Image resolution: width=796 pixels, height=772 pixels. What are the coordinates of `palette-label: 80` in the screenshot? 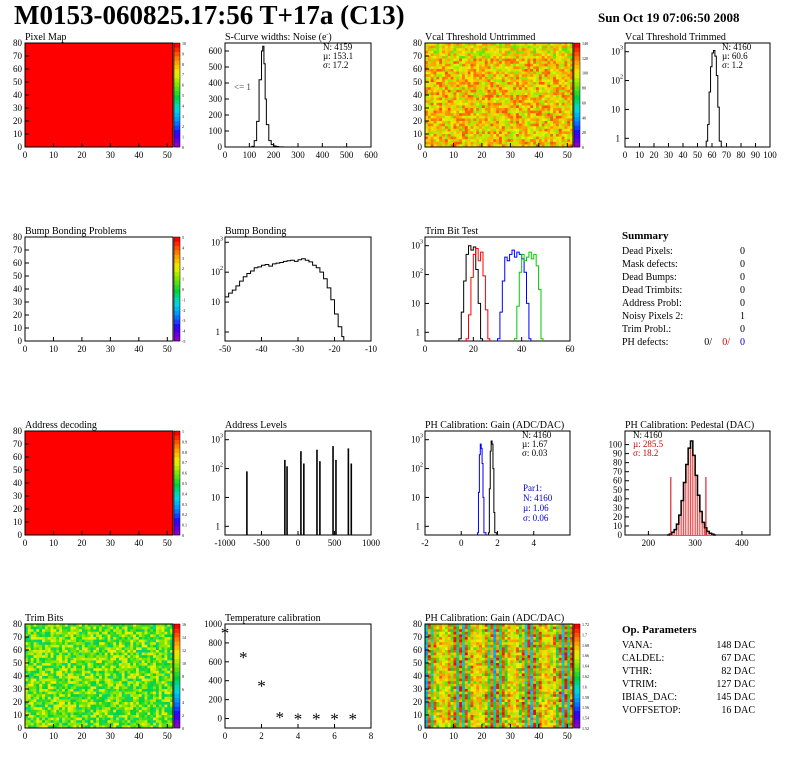 It's located at (584, 88).